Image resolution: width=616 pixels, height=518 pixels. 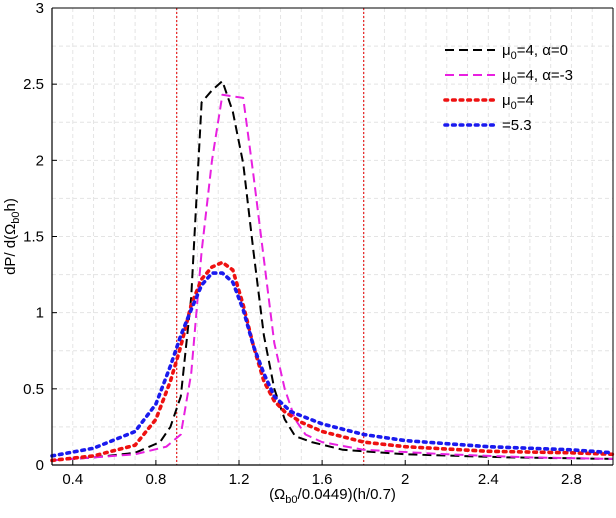 What do you see at coordinates (571, 479) in the screenshot?
I see `x-tick-label: 2.8` at bounding box center [571, 479].